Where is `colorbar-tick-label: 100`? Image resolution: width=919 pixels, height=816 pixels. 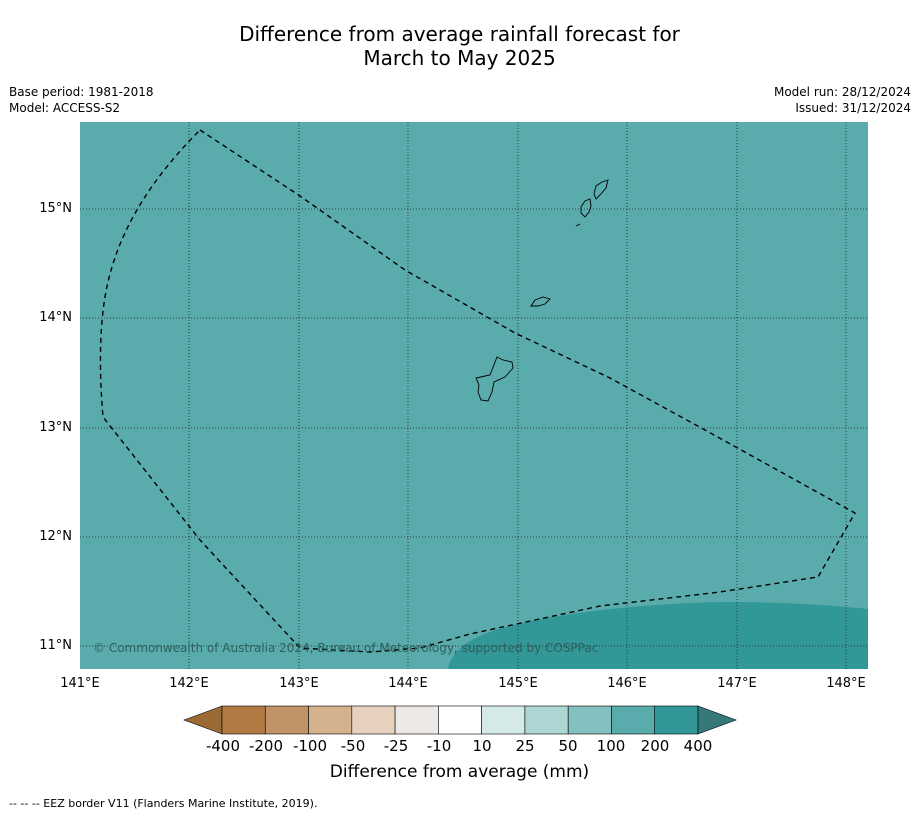 colorbar-tick-label: 100 is located at coordinates (611, 746).